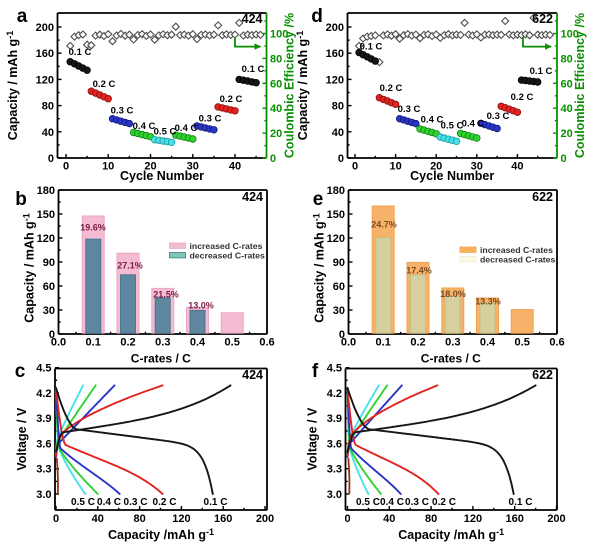 Image resolution: width=600 pixels, height=560 pixels. Describe the element at coordinates (318, 199) in the screenshot. I see `svg-text: e` at that location.